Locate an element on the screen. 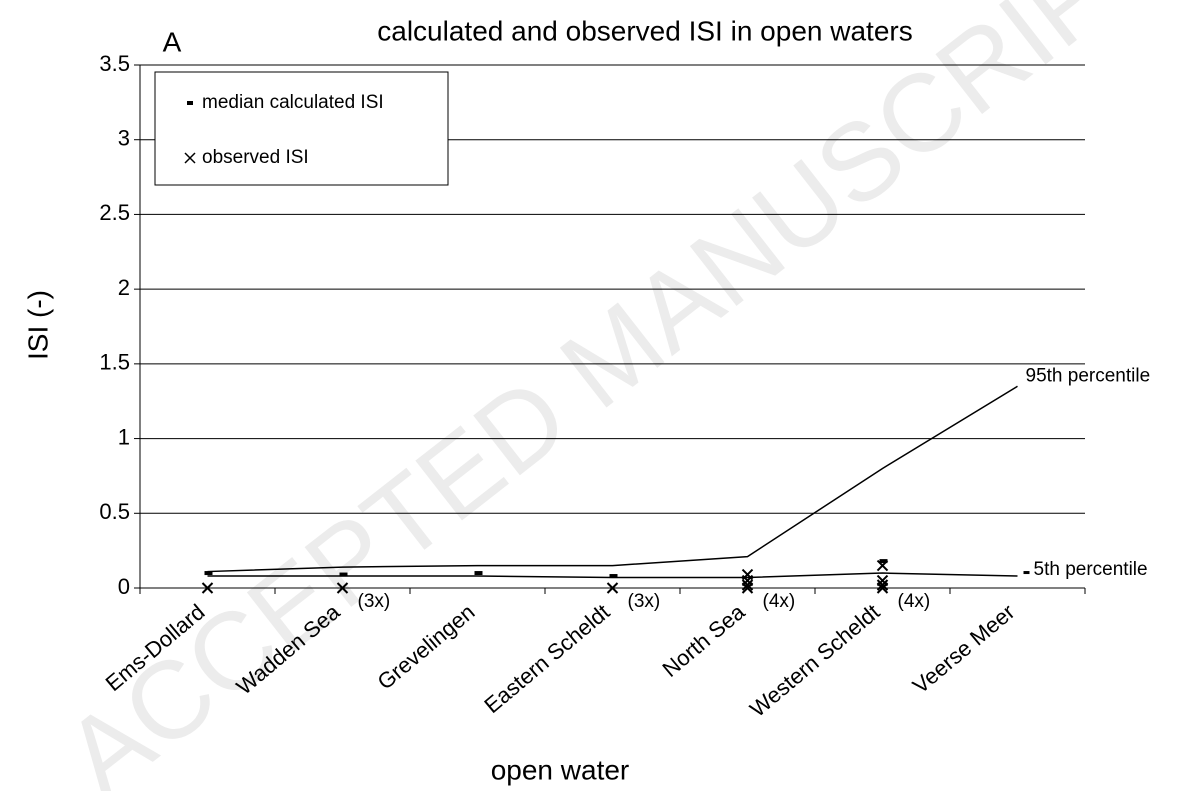  x-tick-label: Eastern Scheldt is located at coordinates (546, 658).